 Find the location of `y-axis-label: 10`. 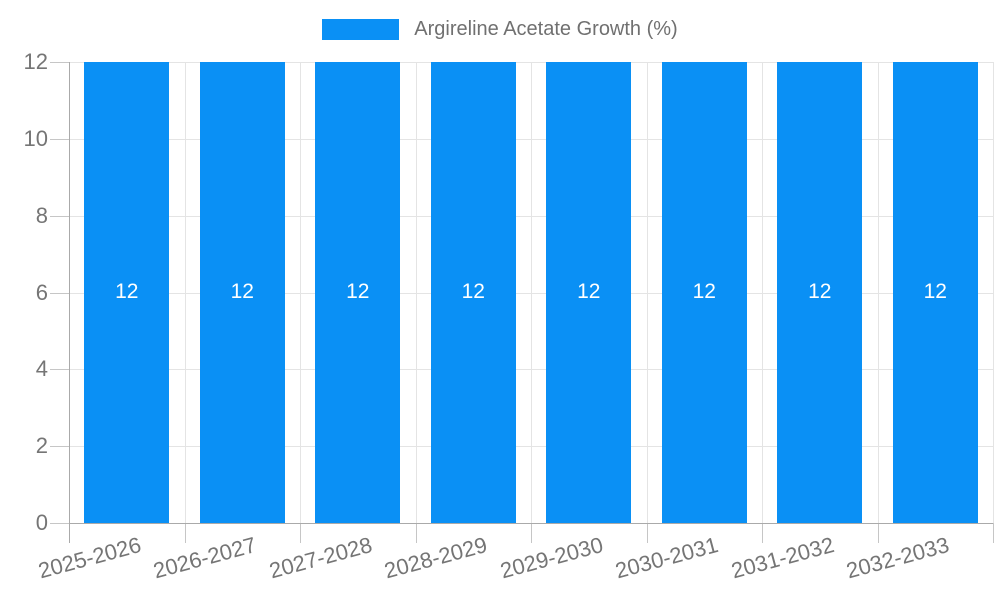

y-axis-label: 10 is located at coordinates (35, 138).